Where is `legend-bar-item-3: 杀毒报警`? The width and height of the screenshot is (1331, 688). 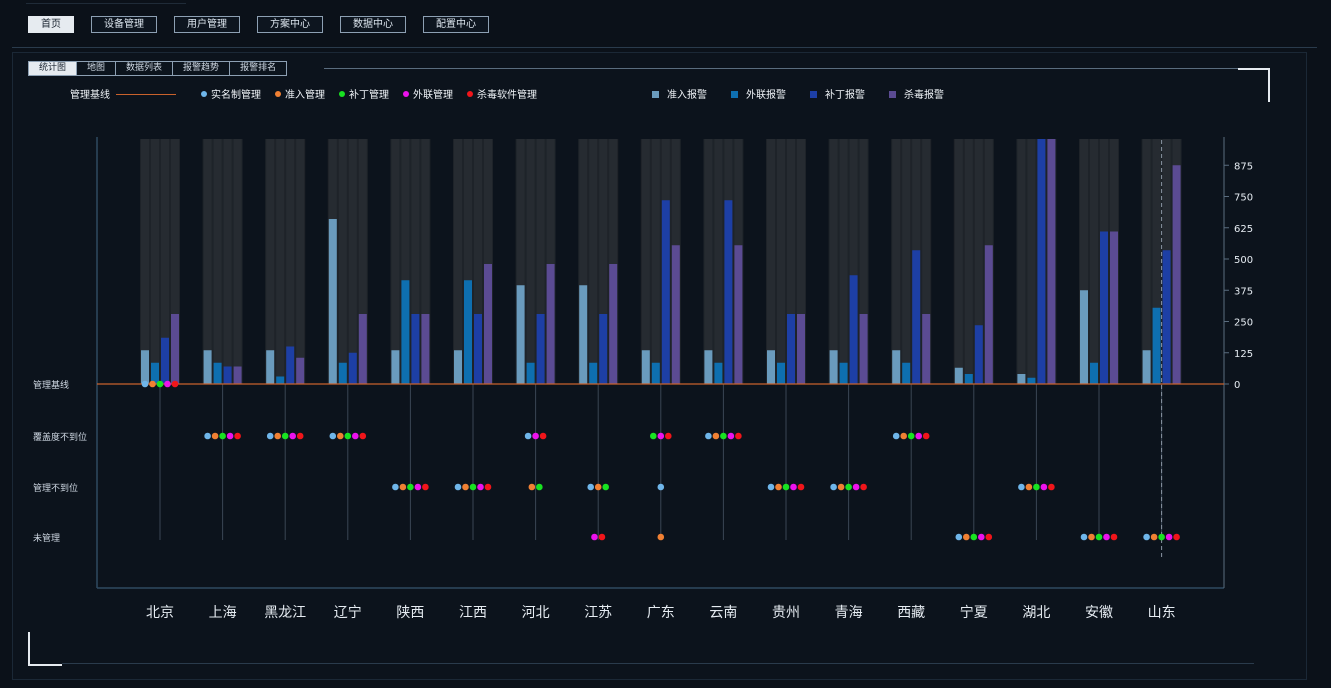
legend-bar-item-3: 杀毒报警 is located at coordinates (916, 95).